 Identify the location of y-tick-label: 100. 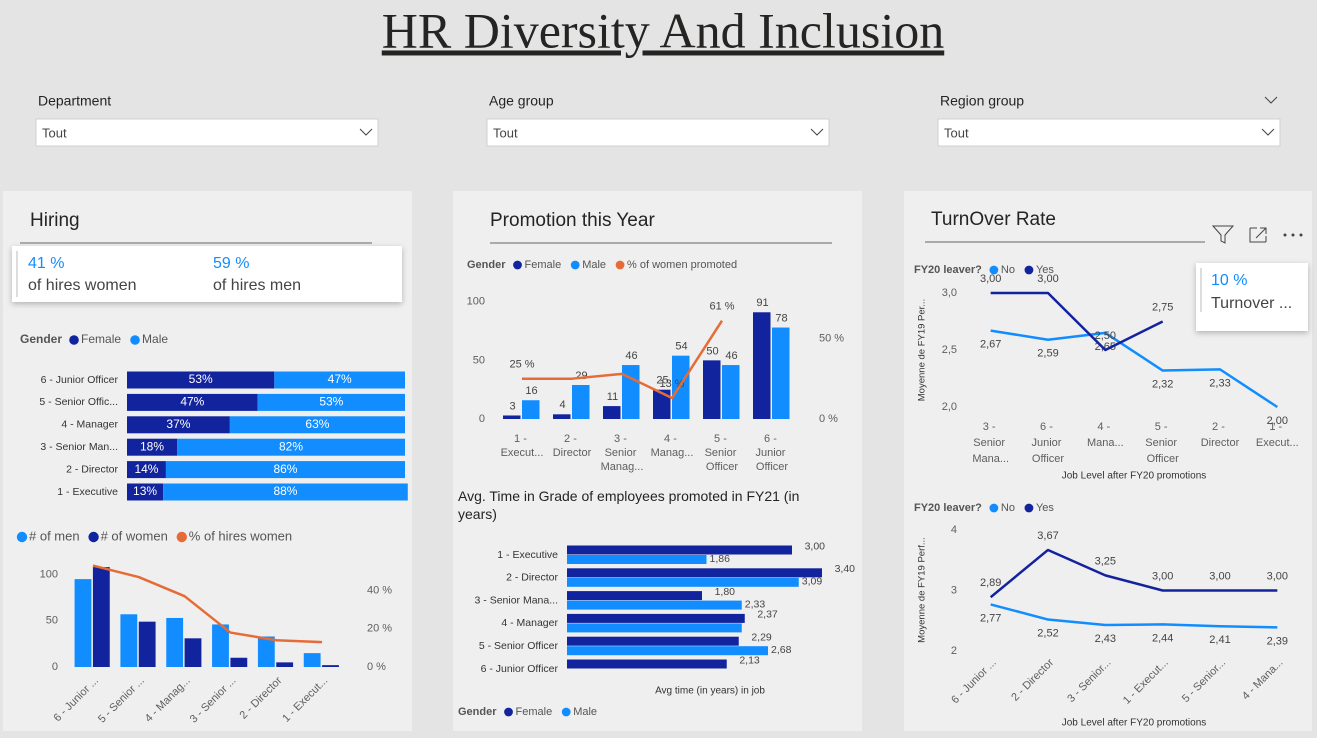
(49, 574).